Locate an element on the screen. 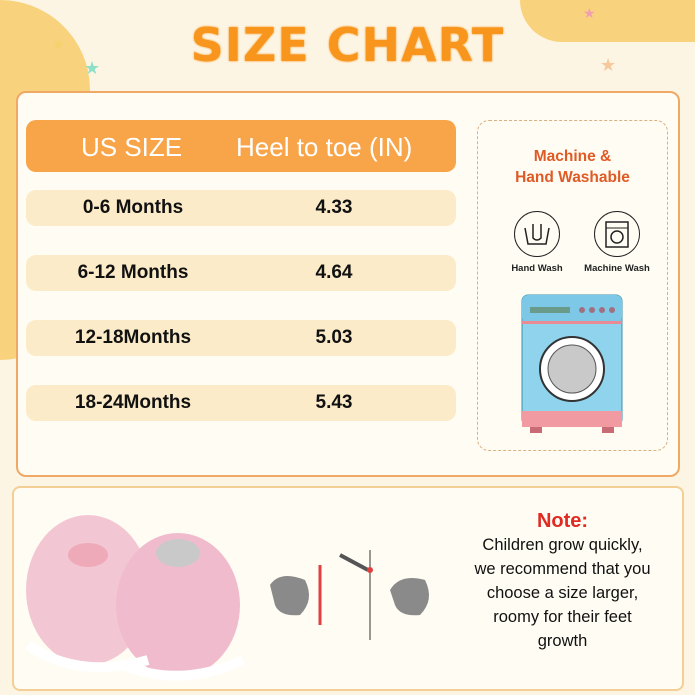 This screenshot has width=695, height=695. washing-machine-illustration is located at coordinates (572, 363).